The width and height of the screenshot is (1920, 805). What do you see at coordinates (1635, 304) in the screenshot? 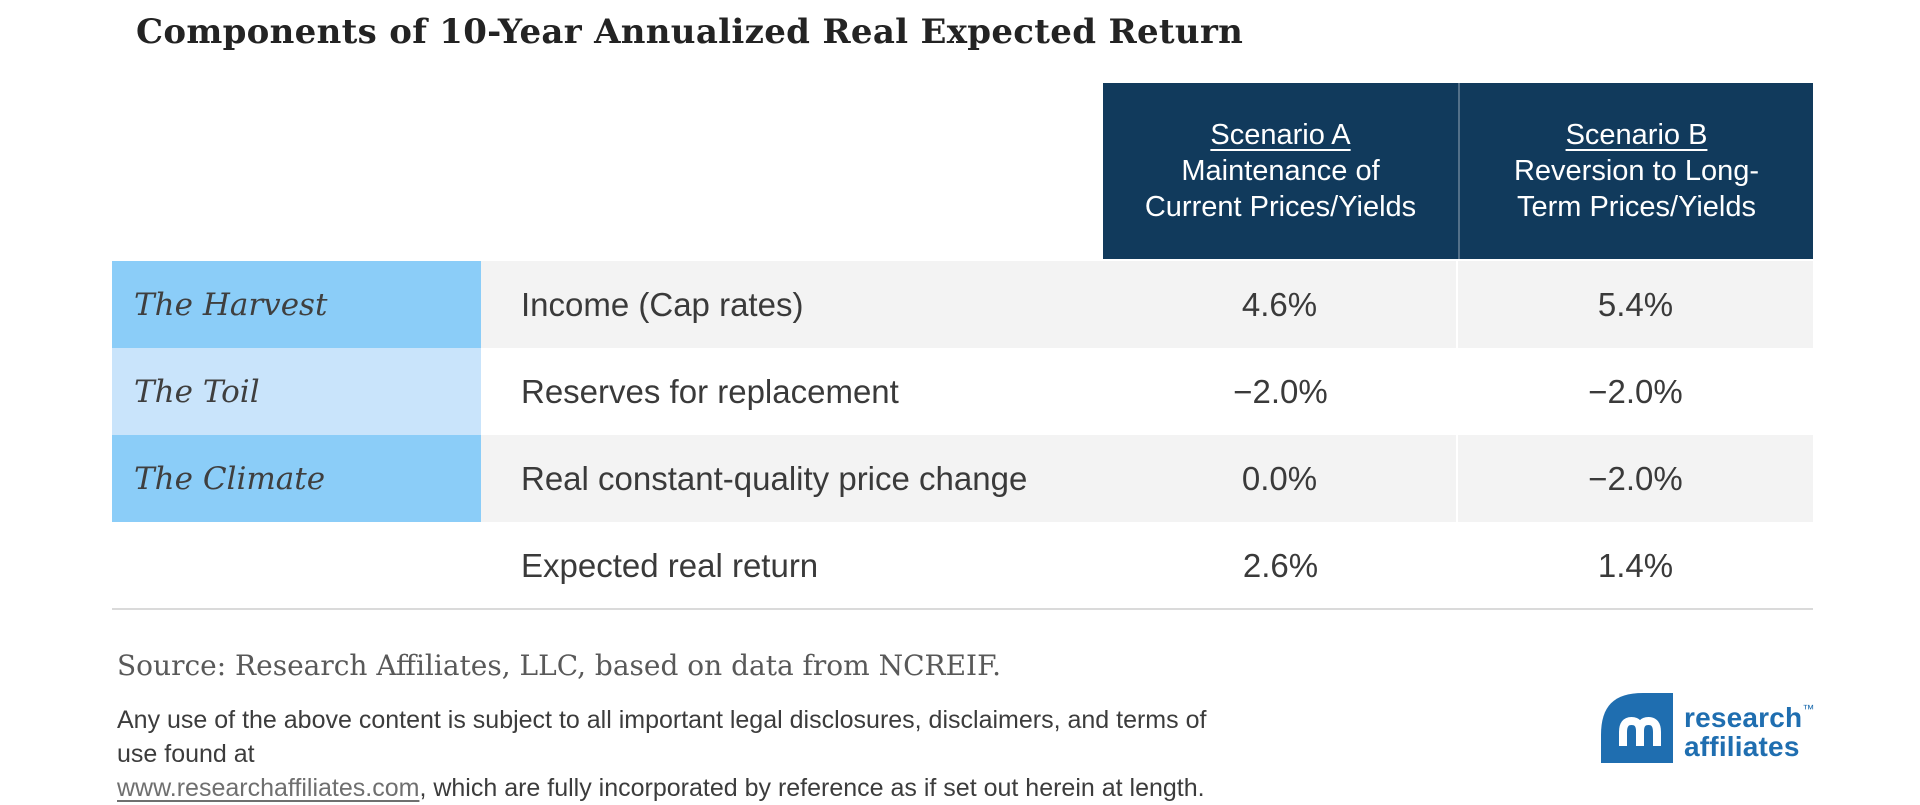
I see `value-scenario-b: 5.4%` at bounding box center [1635, 304].